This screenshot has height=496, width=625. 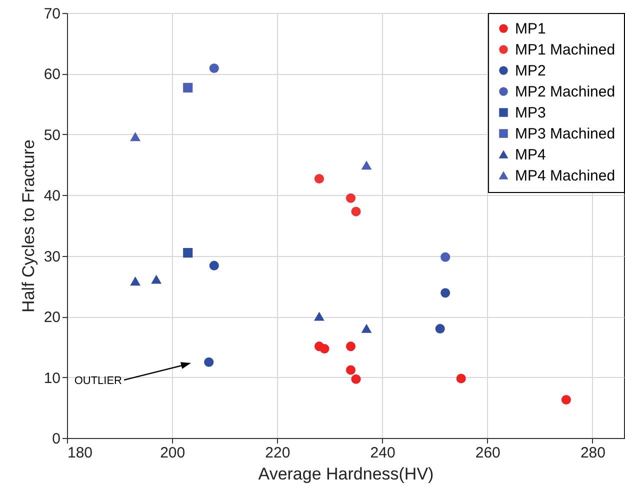 I want to click on legend-label: MP1 Machined, so click(x=565, y=50).